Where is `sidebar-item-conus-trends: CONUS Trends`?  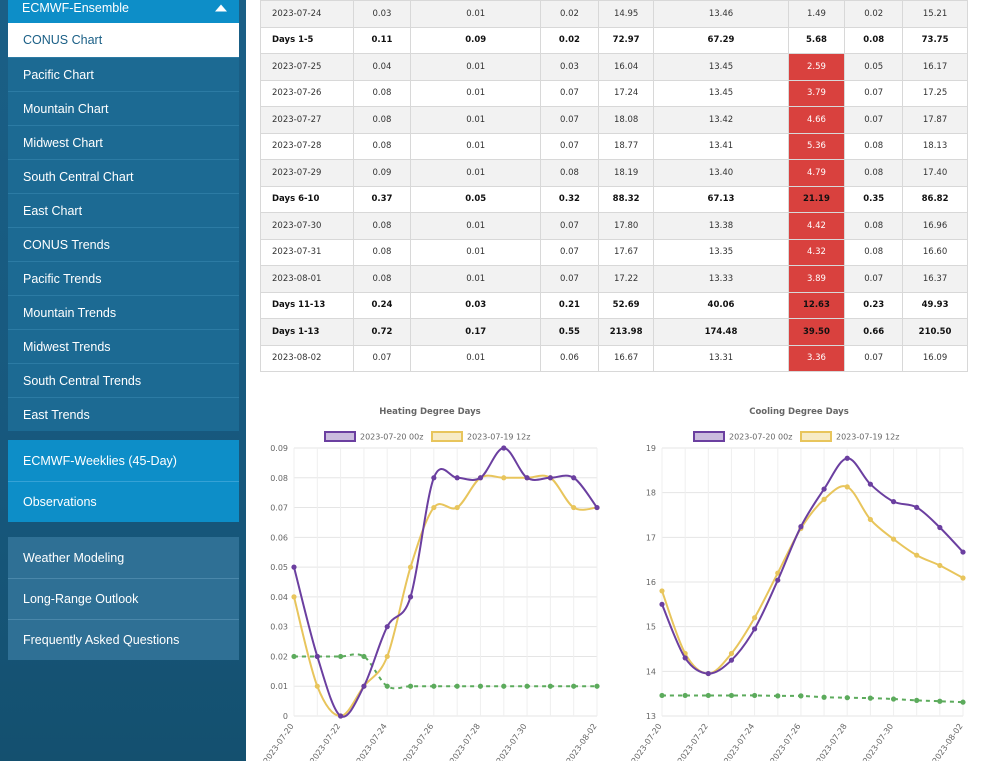
sidebar-item-conus-trends: CONUS Trends is located at coordinates (123, 244).